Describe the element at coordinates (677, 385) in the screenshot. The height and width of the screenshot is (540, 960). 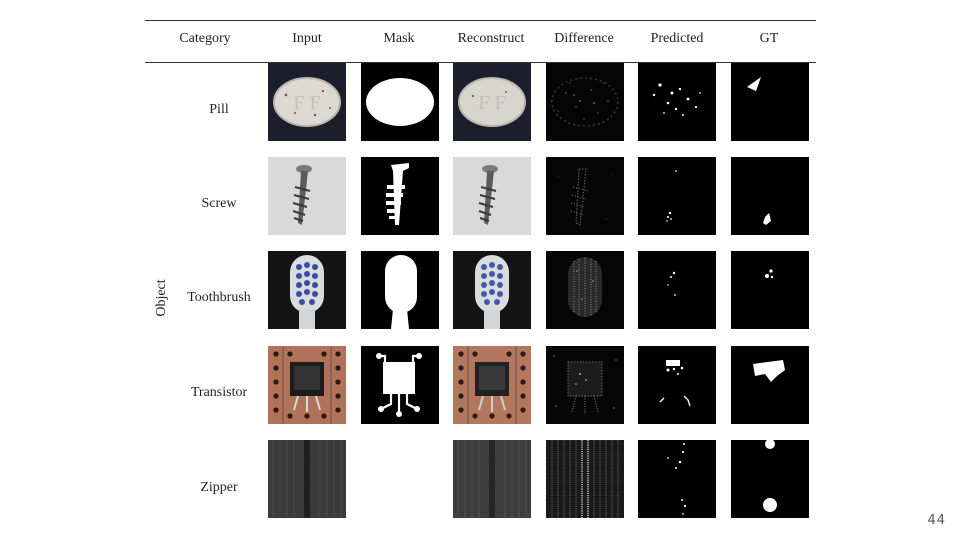
I see `transistor-predicted-image` at that location.